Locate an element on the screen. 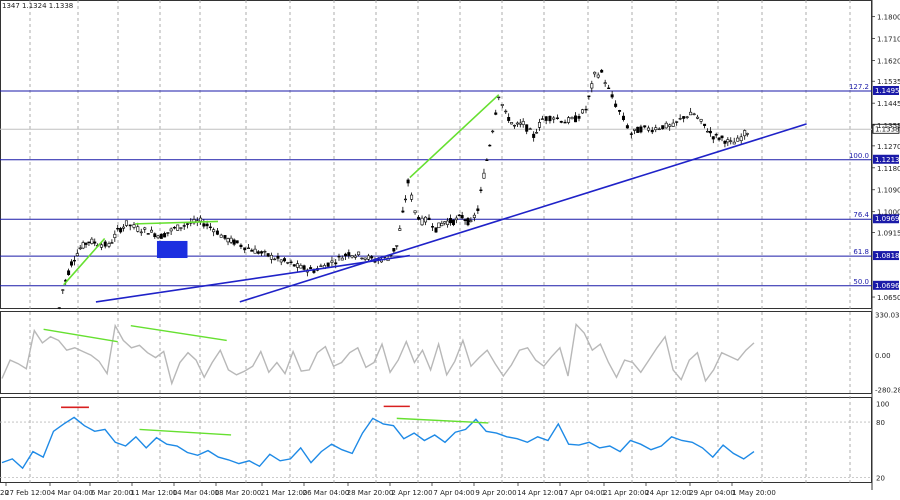 The image size is (900, 500). fib-price-label: 1.0818 is located at coordinates (887, 256).